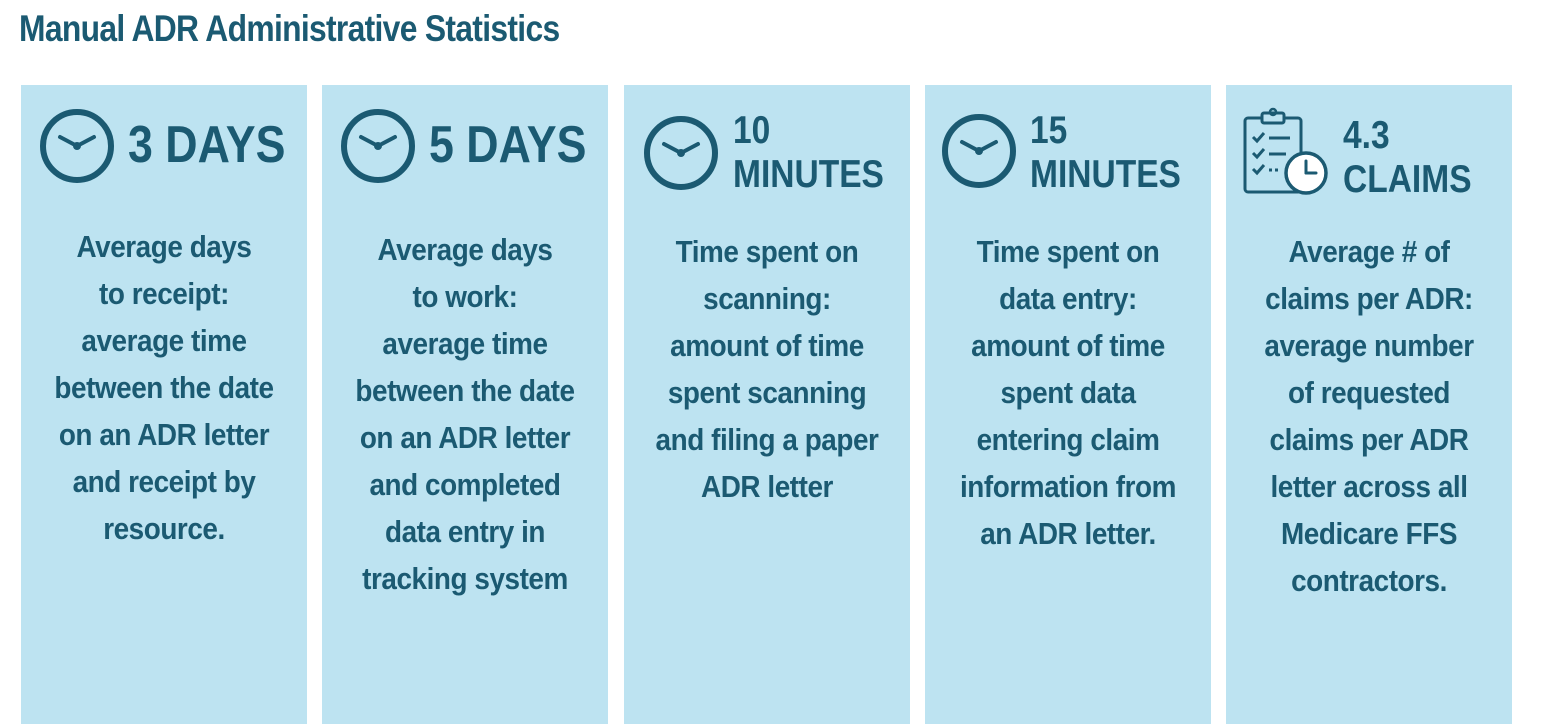 The height and width of the screenshot is (724, 1542). I want to click on stat-value-line1: 10, so click(752, 130).